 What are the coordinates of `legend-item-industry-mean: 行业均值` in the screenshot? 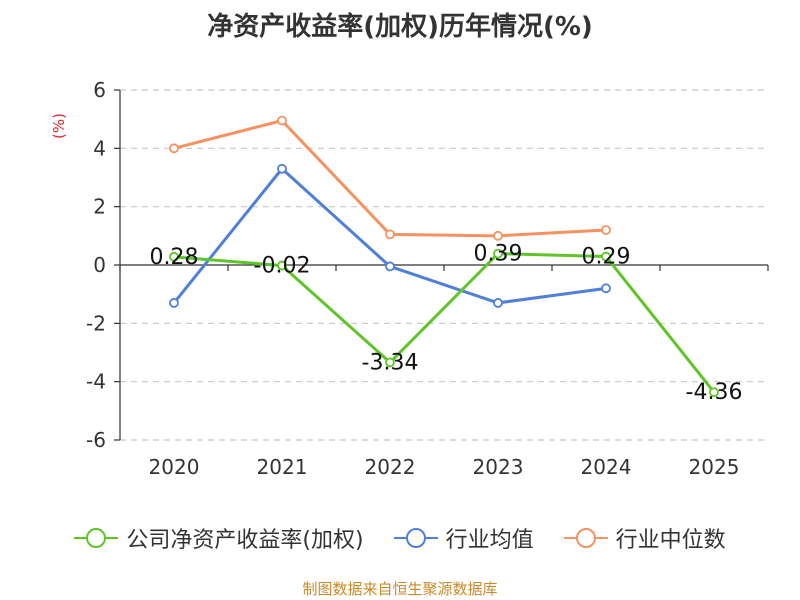 It's located at (463, 538).